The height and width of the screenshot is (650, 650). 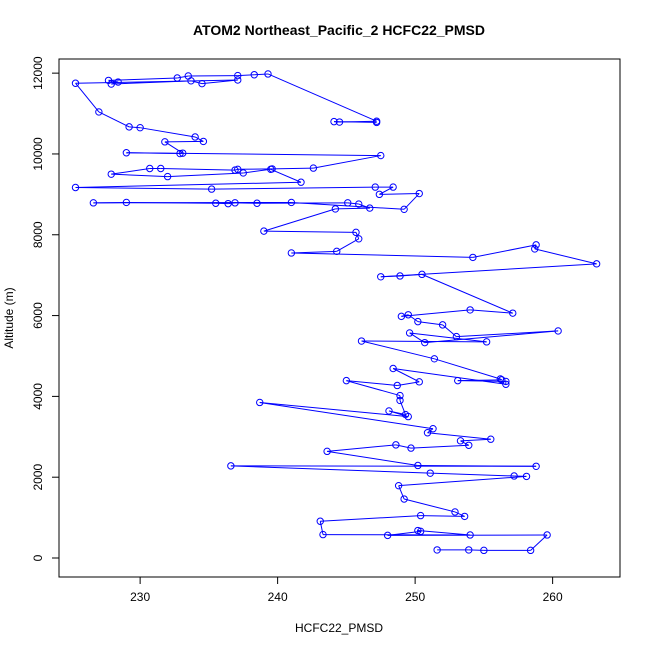 What do you see at coordinates (38, 315) in the screenshot?
I see `y-tick-label: 6000` at bounding box center [38, 315].